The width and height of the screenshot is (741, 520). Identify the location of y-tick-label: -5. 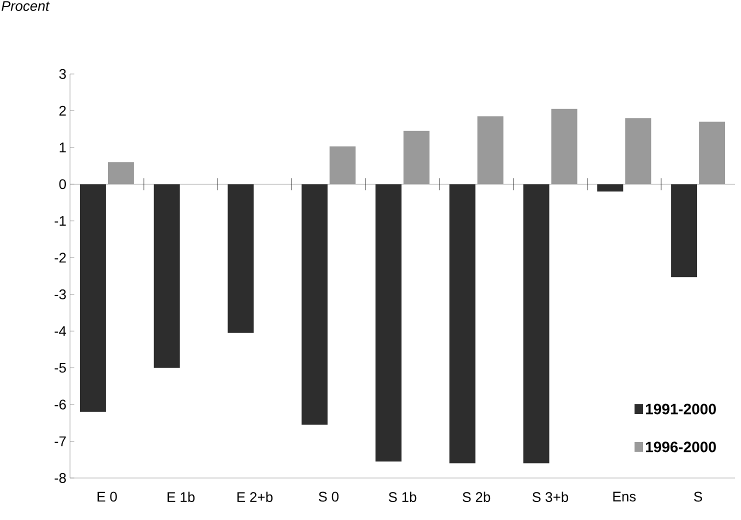
(60, 367).